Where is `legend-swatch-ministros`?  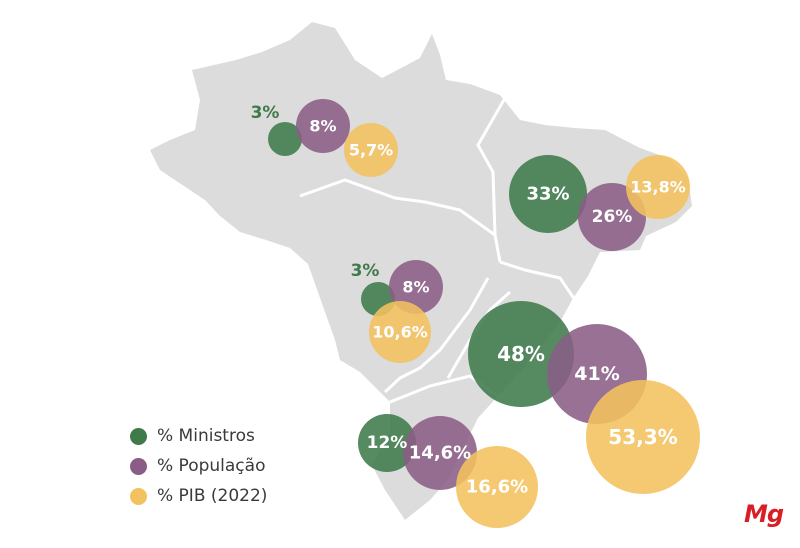 legend-swatch-ministros is located at coordinates (138, 436).